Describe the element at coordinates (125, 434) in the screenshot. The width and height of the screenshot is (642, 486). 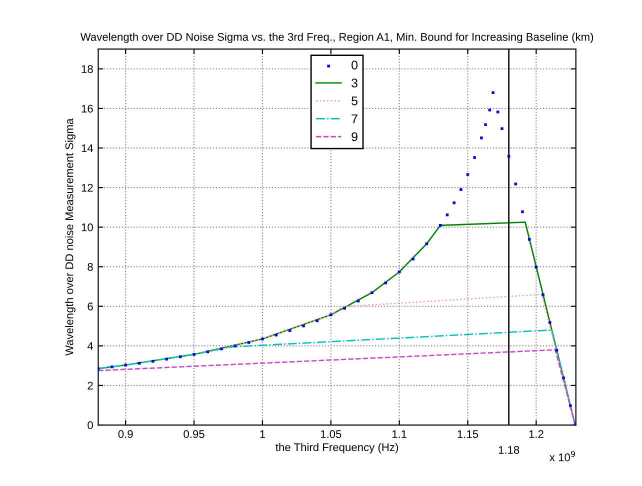
I see `x-tick-label: 0.9` at that location.